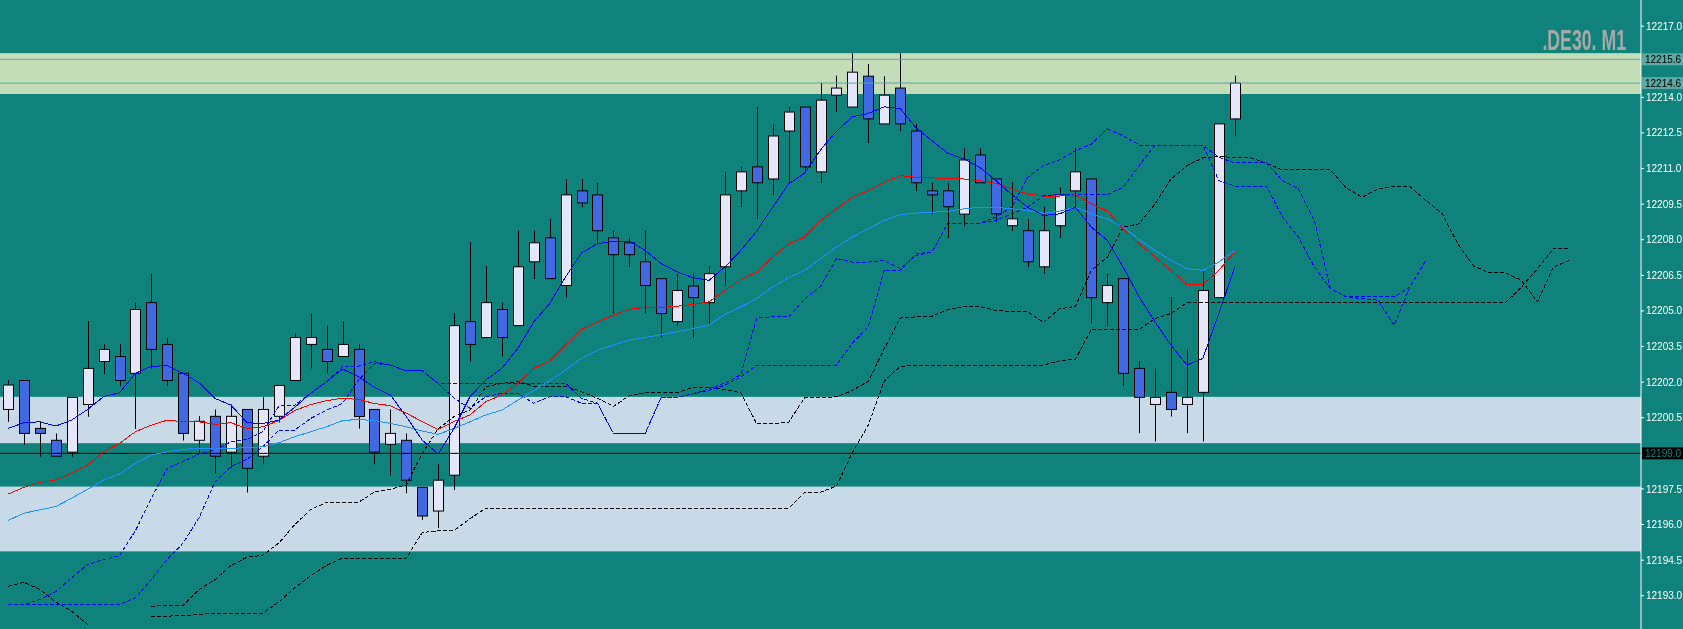  Describe the element at coordinates (1664, 311) in the screenshot. I see `y-tick-label: 12205.0` at that location.